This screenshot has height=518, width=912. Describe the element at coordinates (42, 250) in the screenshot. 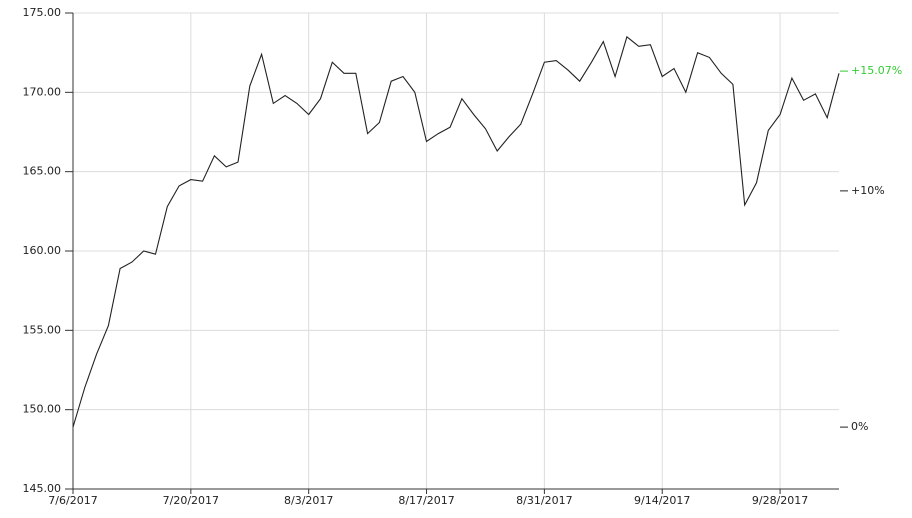

I see `y-tick-label: 160.00` at that location.